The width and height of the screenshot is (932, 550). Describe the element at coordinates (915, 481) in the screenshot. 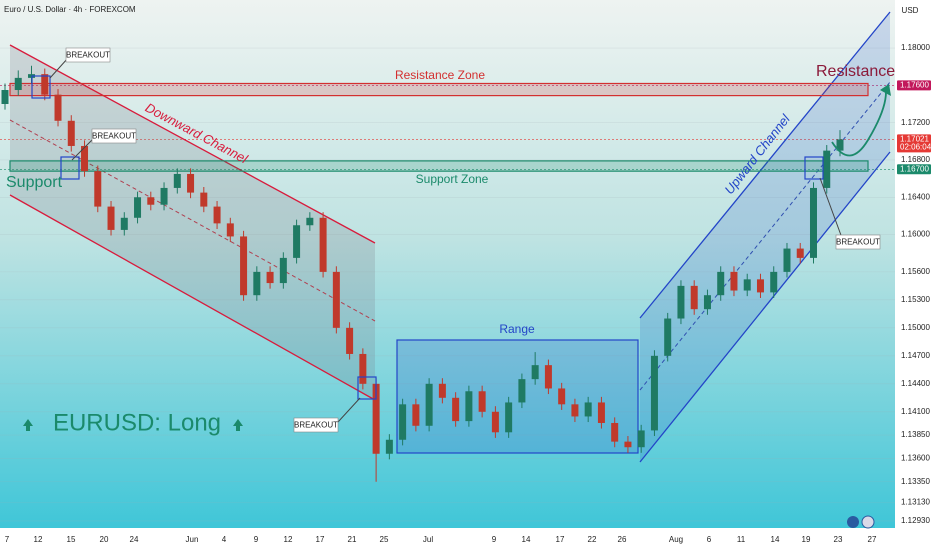

I see `y-tick-label: 1.13350` at that location.